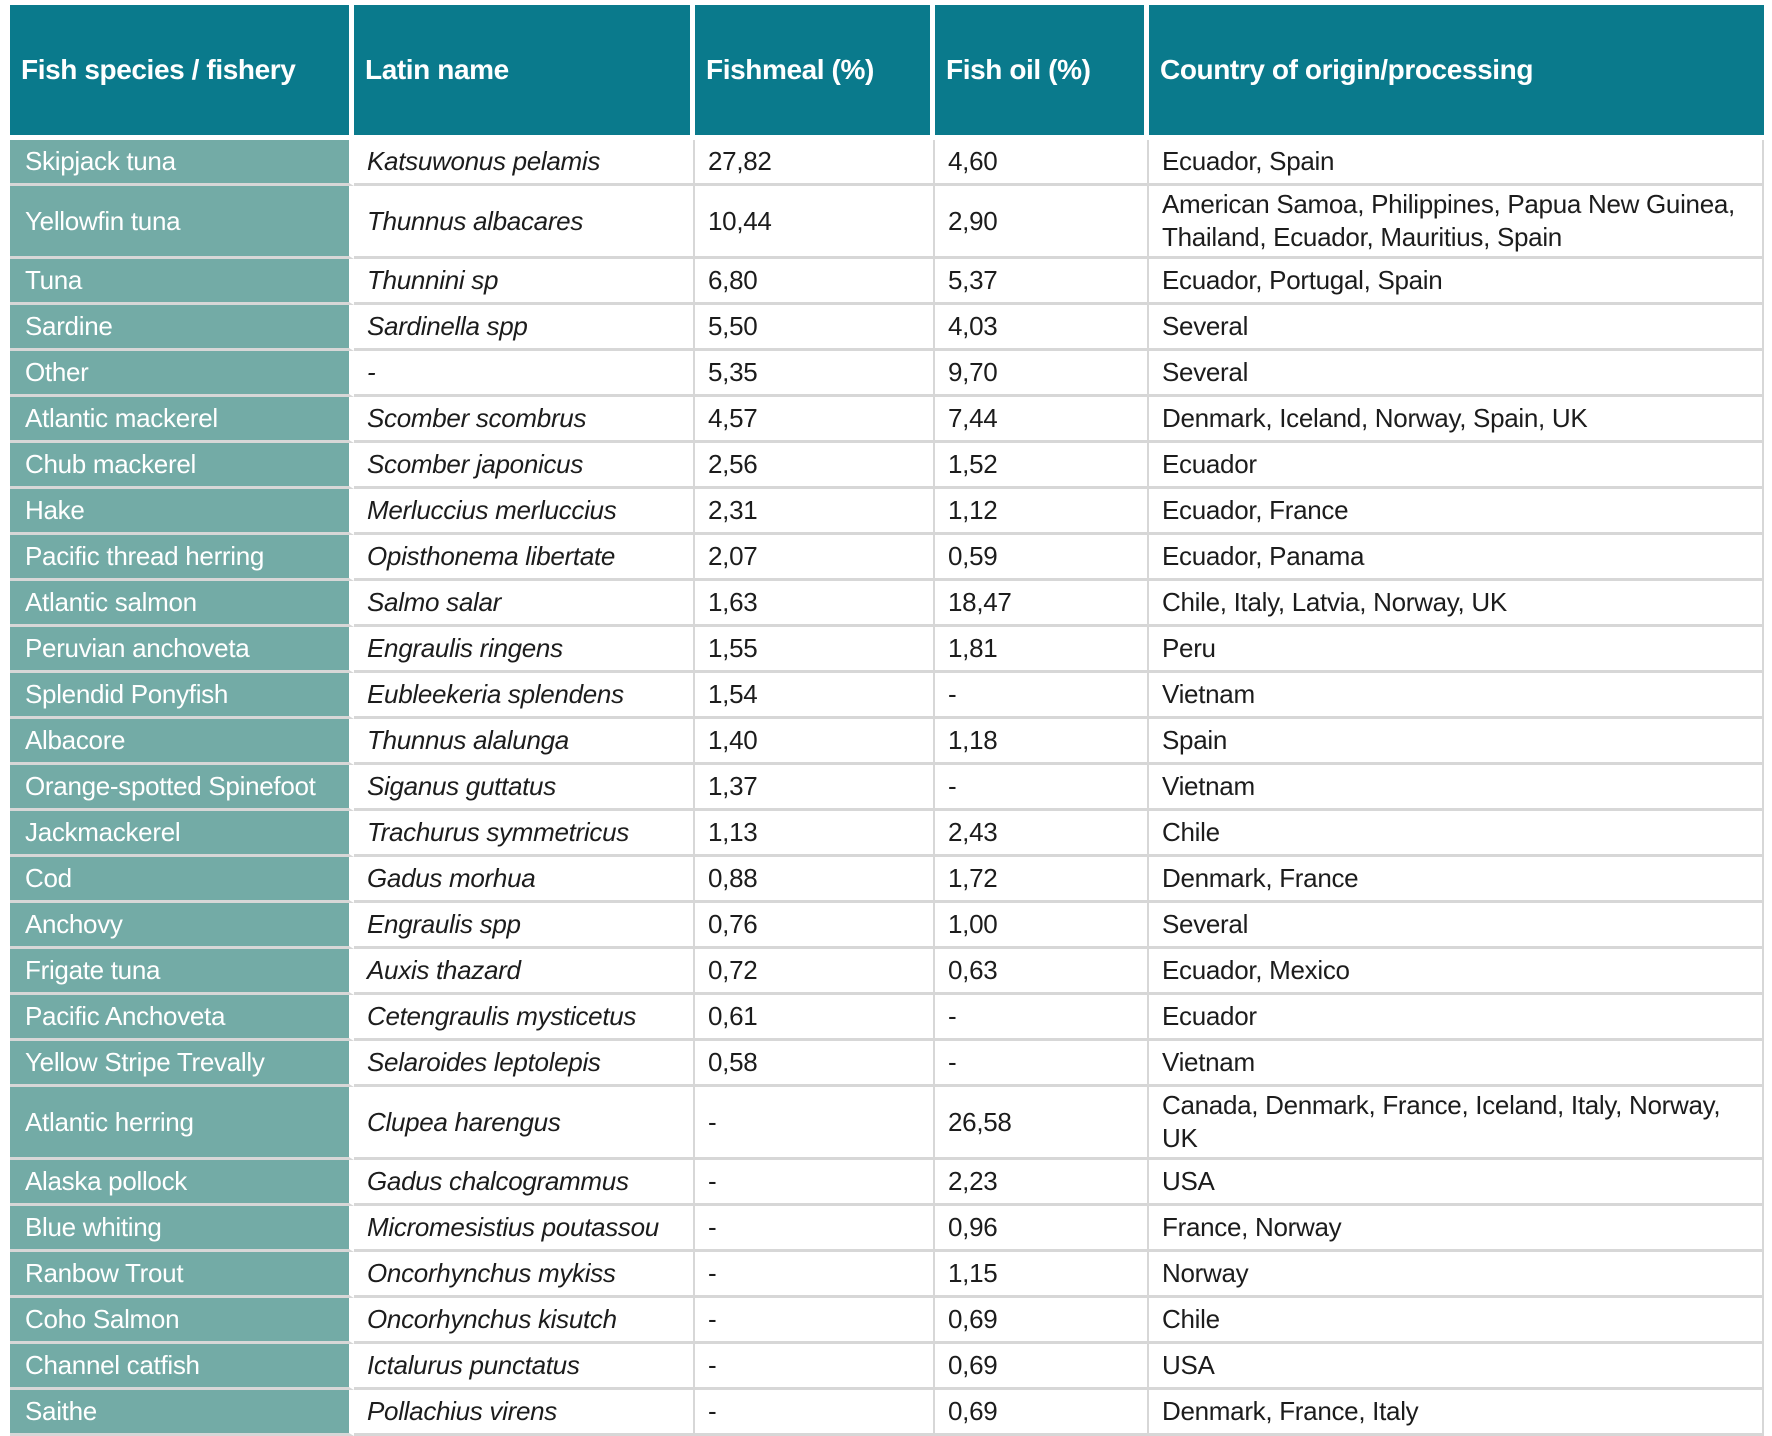 The width and height of the screenshot is (1772, 1436). What do you see at coordinates (524, 1321) in the screenshot?
I see `latin-cell: Oncorhynchus kisutch` at bounding box center [524, 1321].